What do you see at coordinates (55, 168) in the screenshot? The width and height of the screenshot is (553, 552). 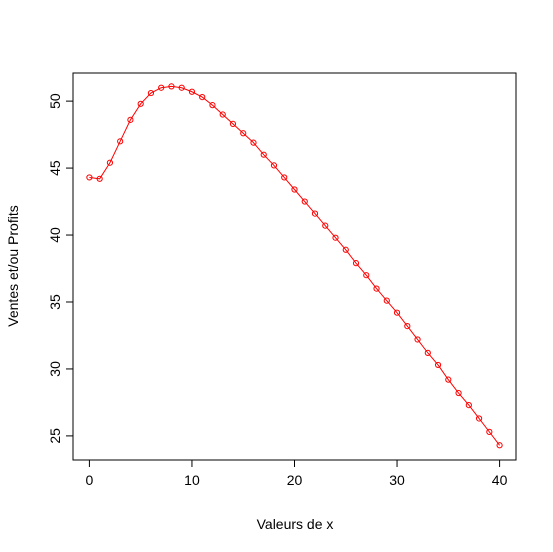 I see `y-tick-label: 45` at bounding box center [55, 168].